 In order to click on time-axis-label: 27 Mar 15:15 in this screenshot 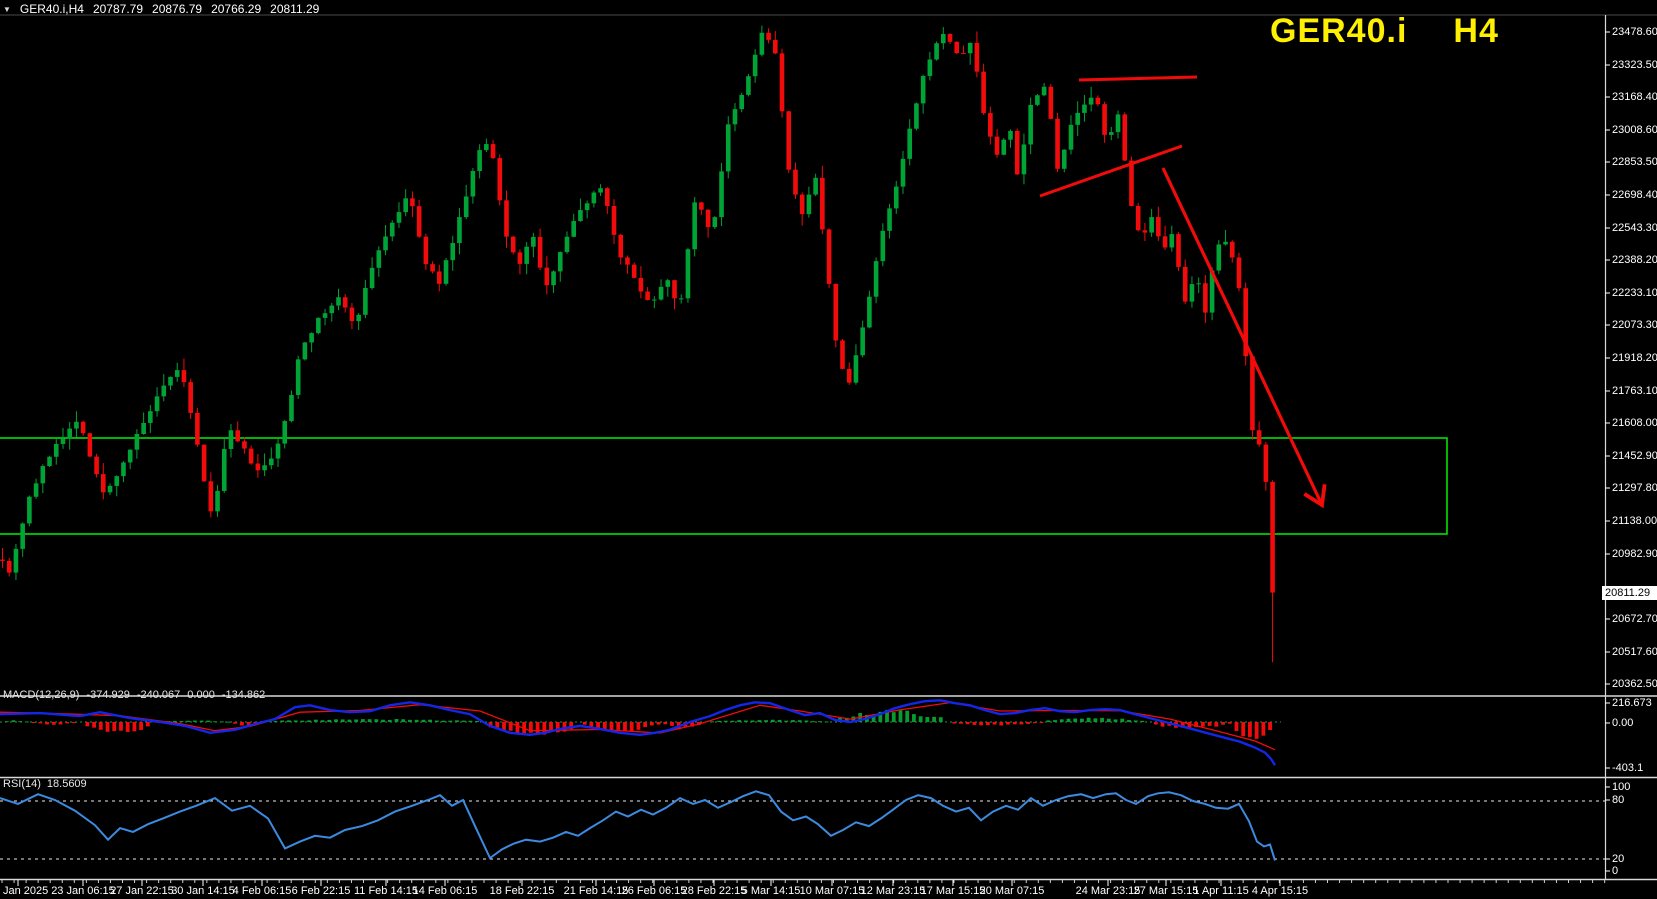, I will do `click(1166, 891)`.